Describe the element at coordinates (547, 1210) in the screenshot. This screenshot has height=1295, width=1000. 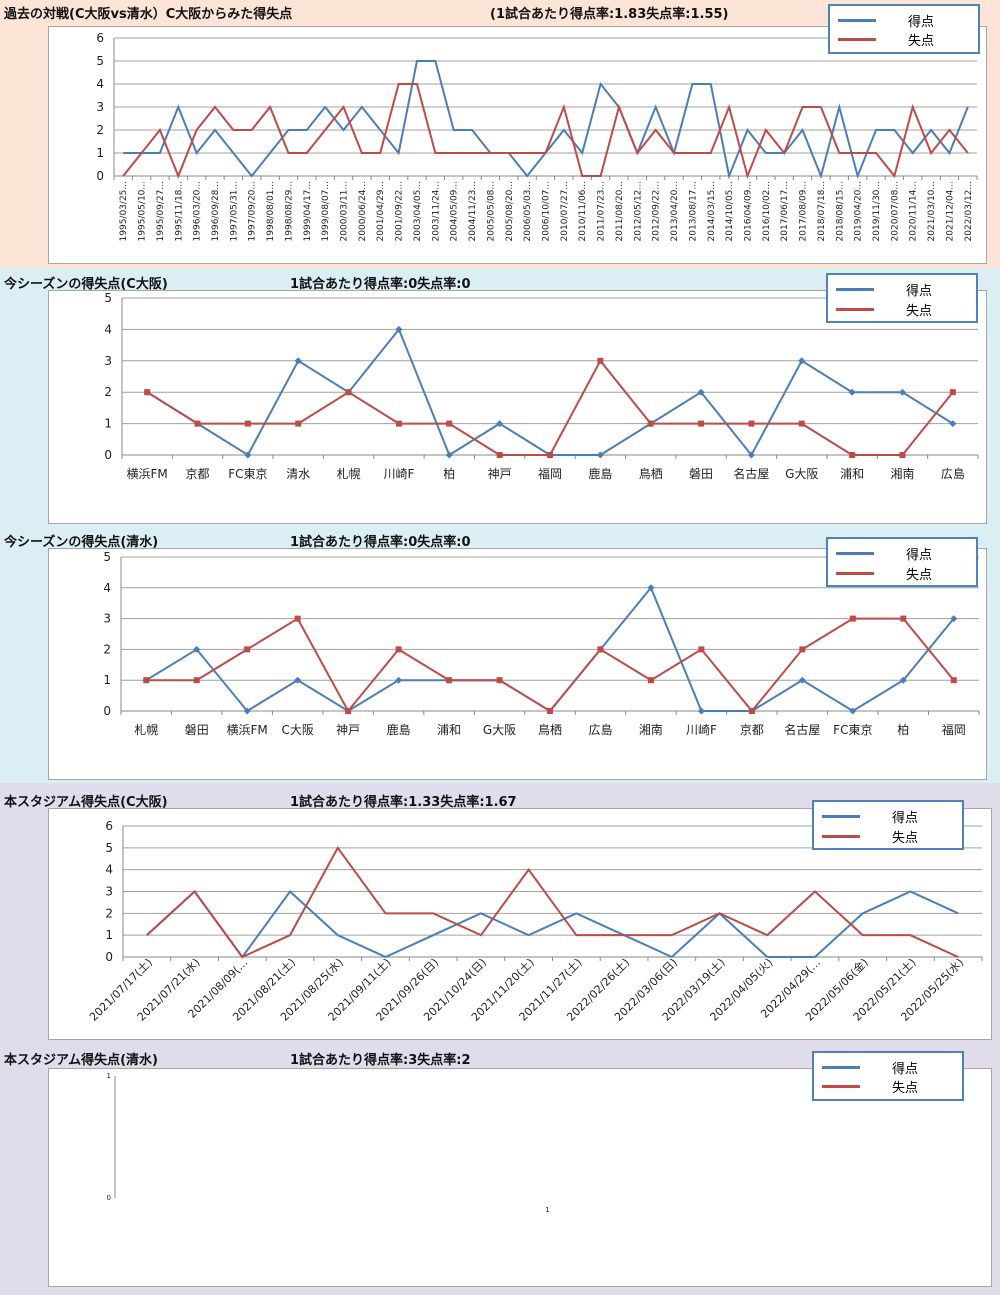
I see `x-tick-label: 1` at that location.